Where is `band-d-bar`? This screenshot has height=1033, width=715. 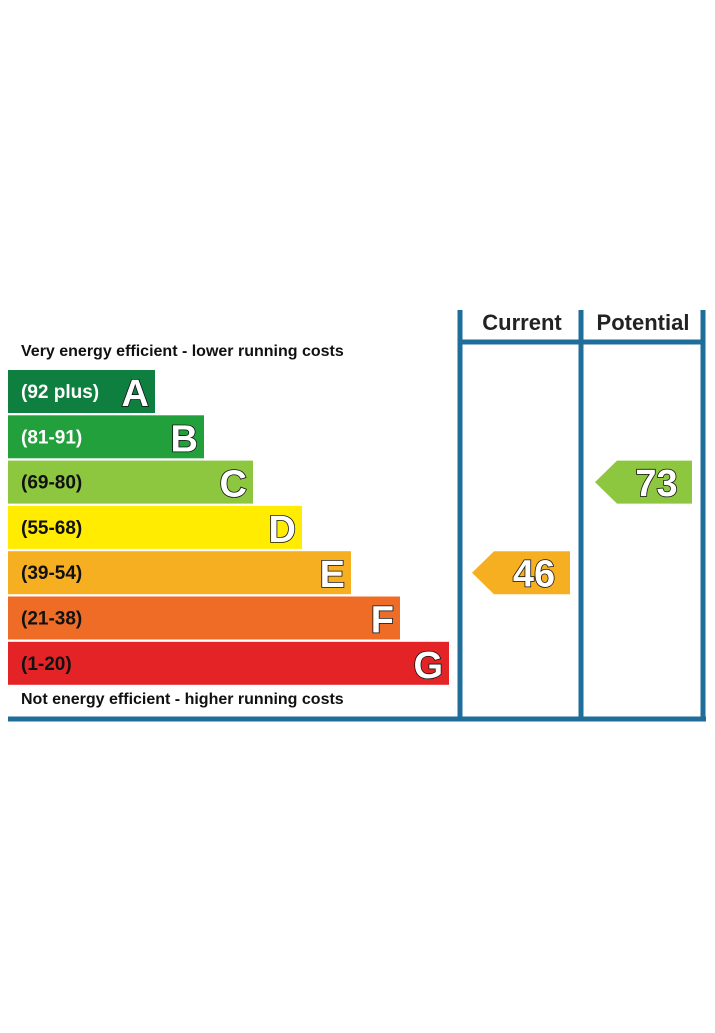 band-d-bar is located at coordinates (155, 527).